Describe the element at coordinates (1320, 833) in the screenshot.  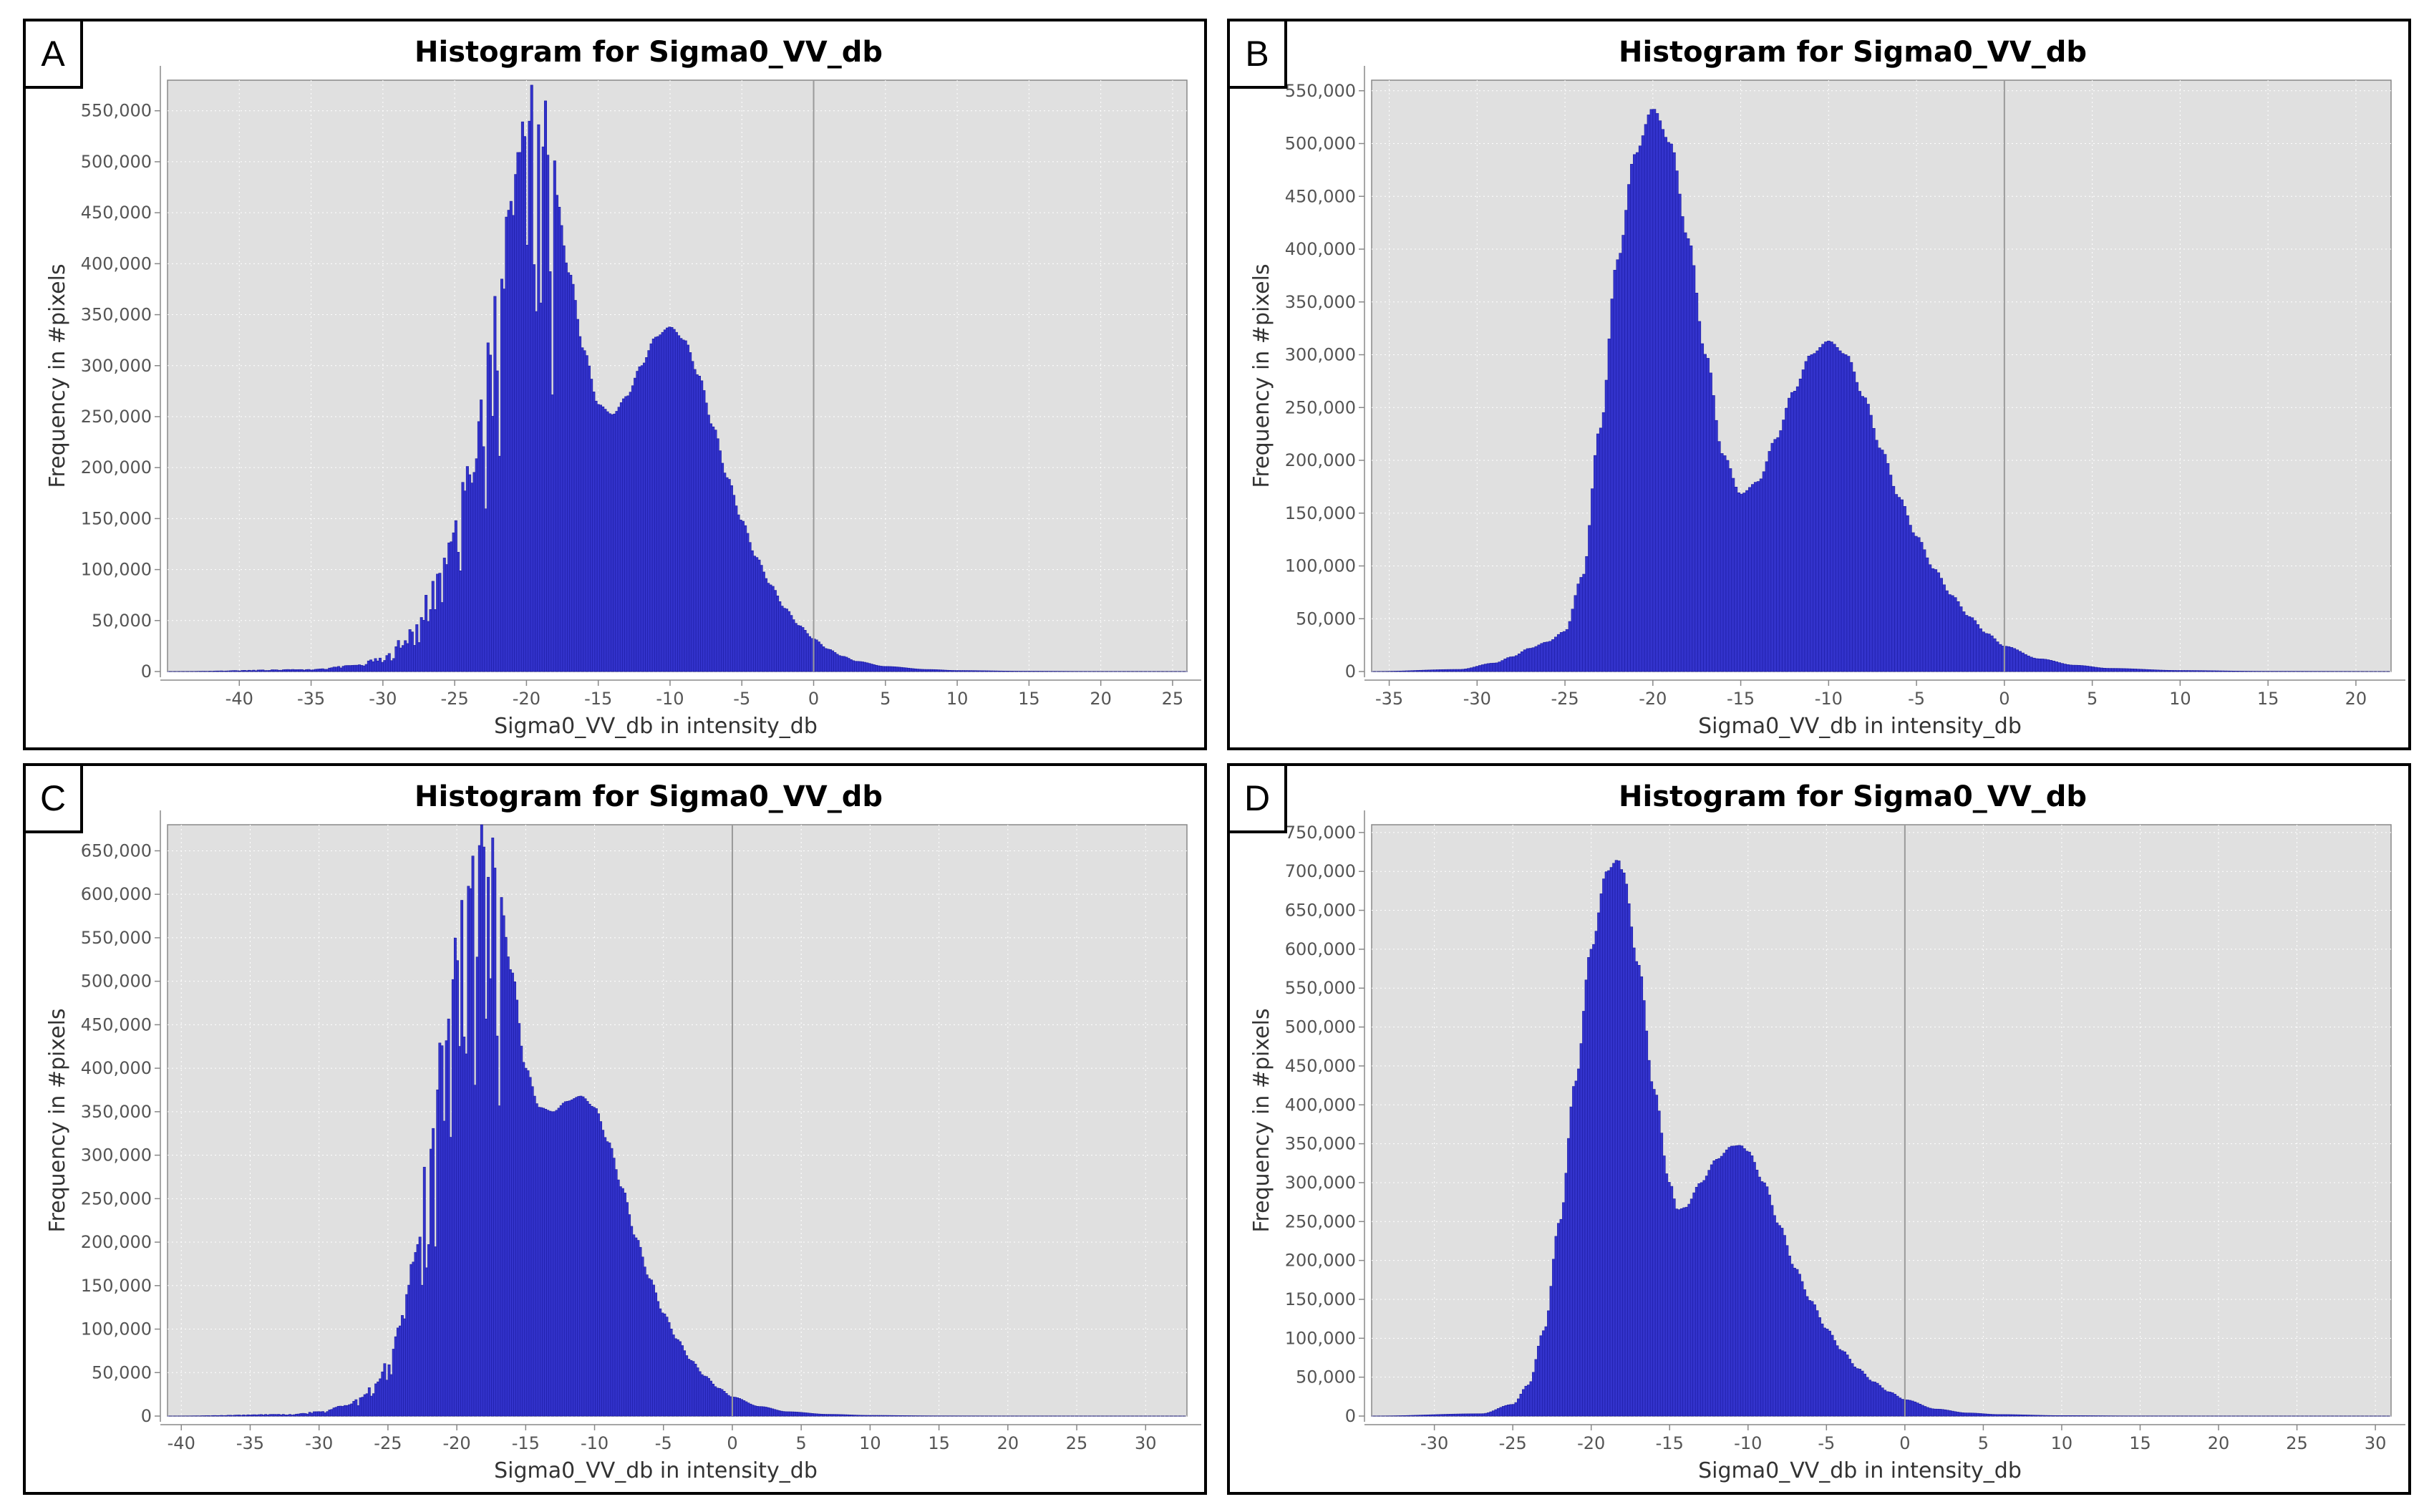
I see `y-tick-label: 750,000` at that location.